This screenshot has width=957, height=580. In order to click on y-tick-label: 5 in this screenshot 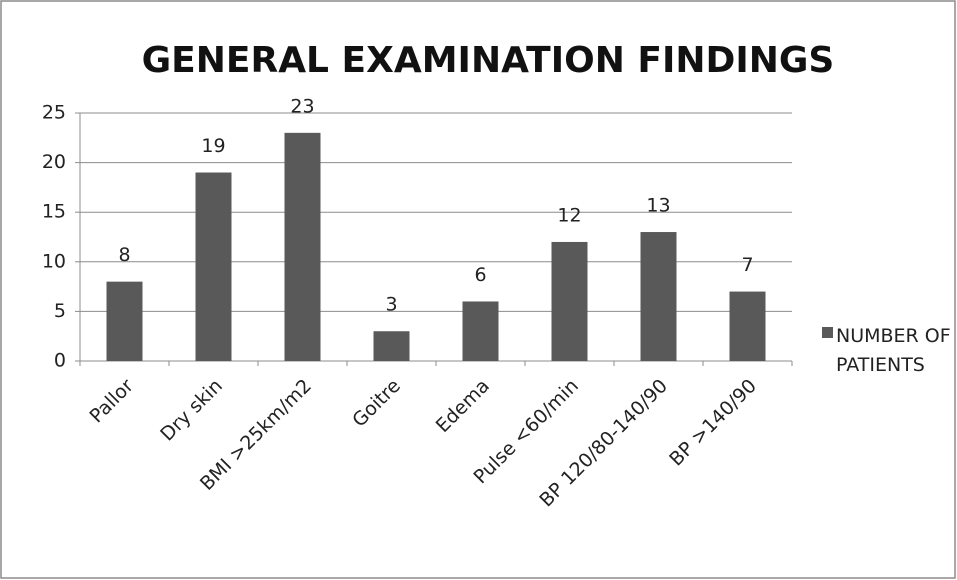, I will do `click(60, 311)`.